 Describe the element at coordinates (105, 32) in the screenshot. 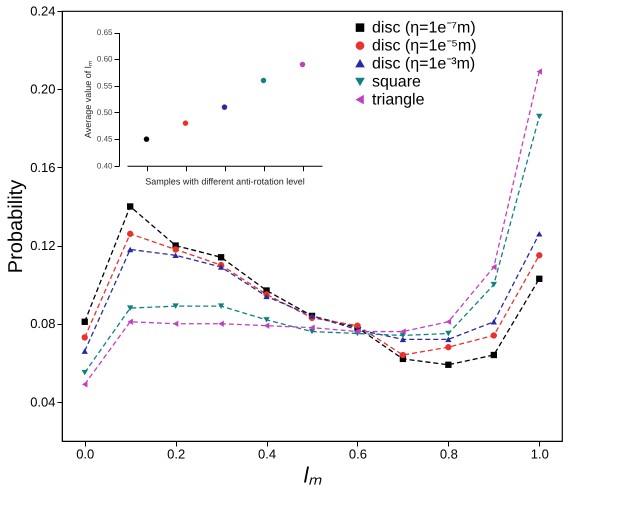

I see `y-tick-label: 0.65` at that location.